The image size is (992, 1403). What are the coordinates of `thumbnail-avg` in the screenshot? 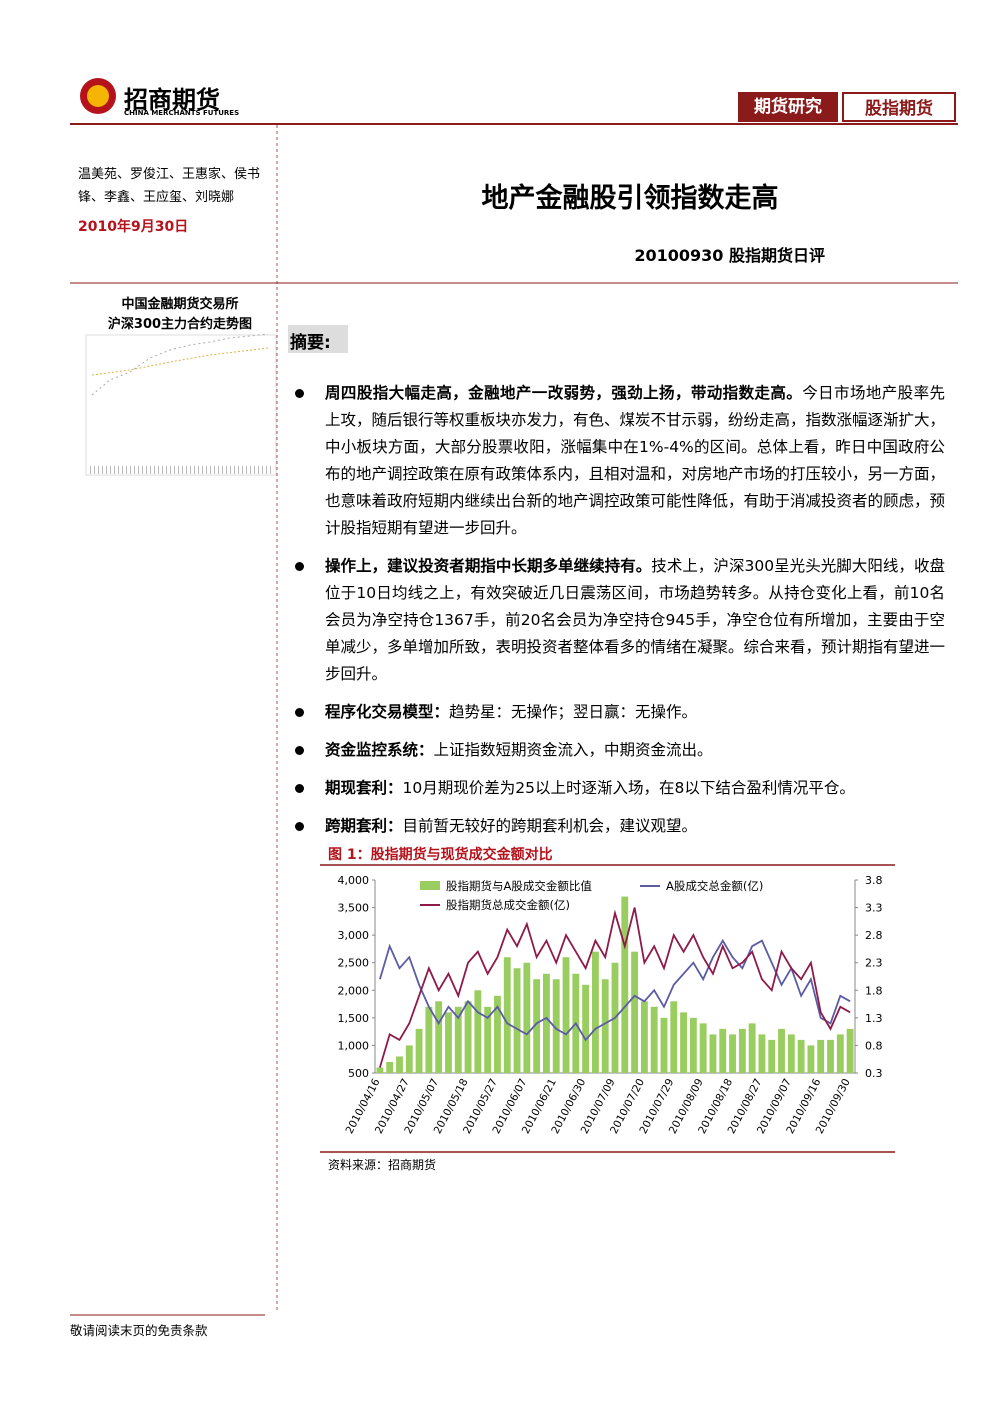 It's located at (180, 361).